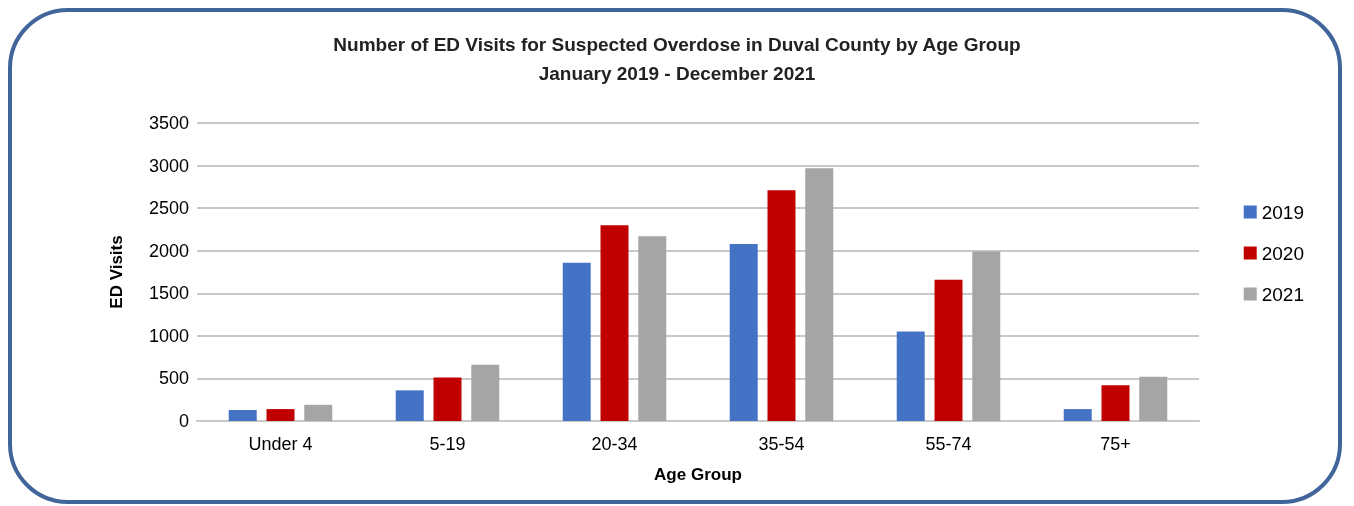 The image size is (1354, 506). I want to click on y-tick-label: 2000, so click(168, 250).